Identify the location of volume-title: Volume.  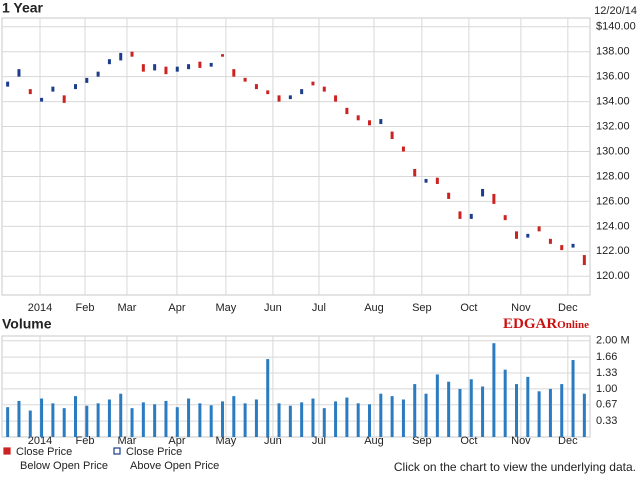
(27, 324).